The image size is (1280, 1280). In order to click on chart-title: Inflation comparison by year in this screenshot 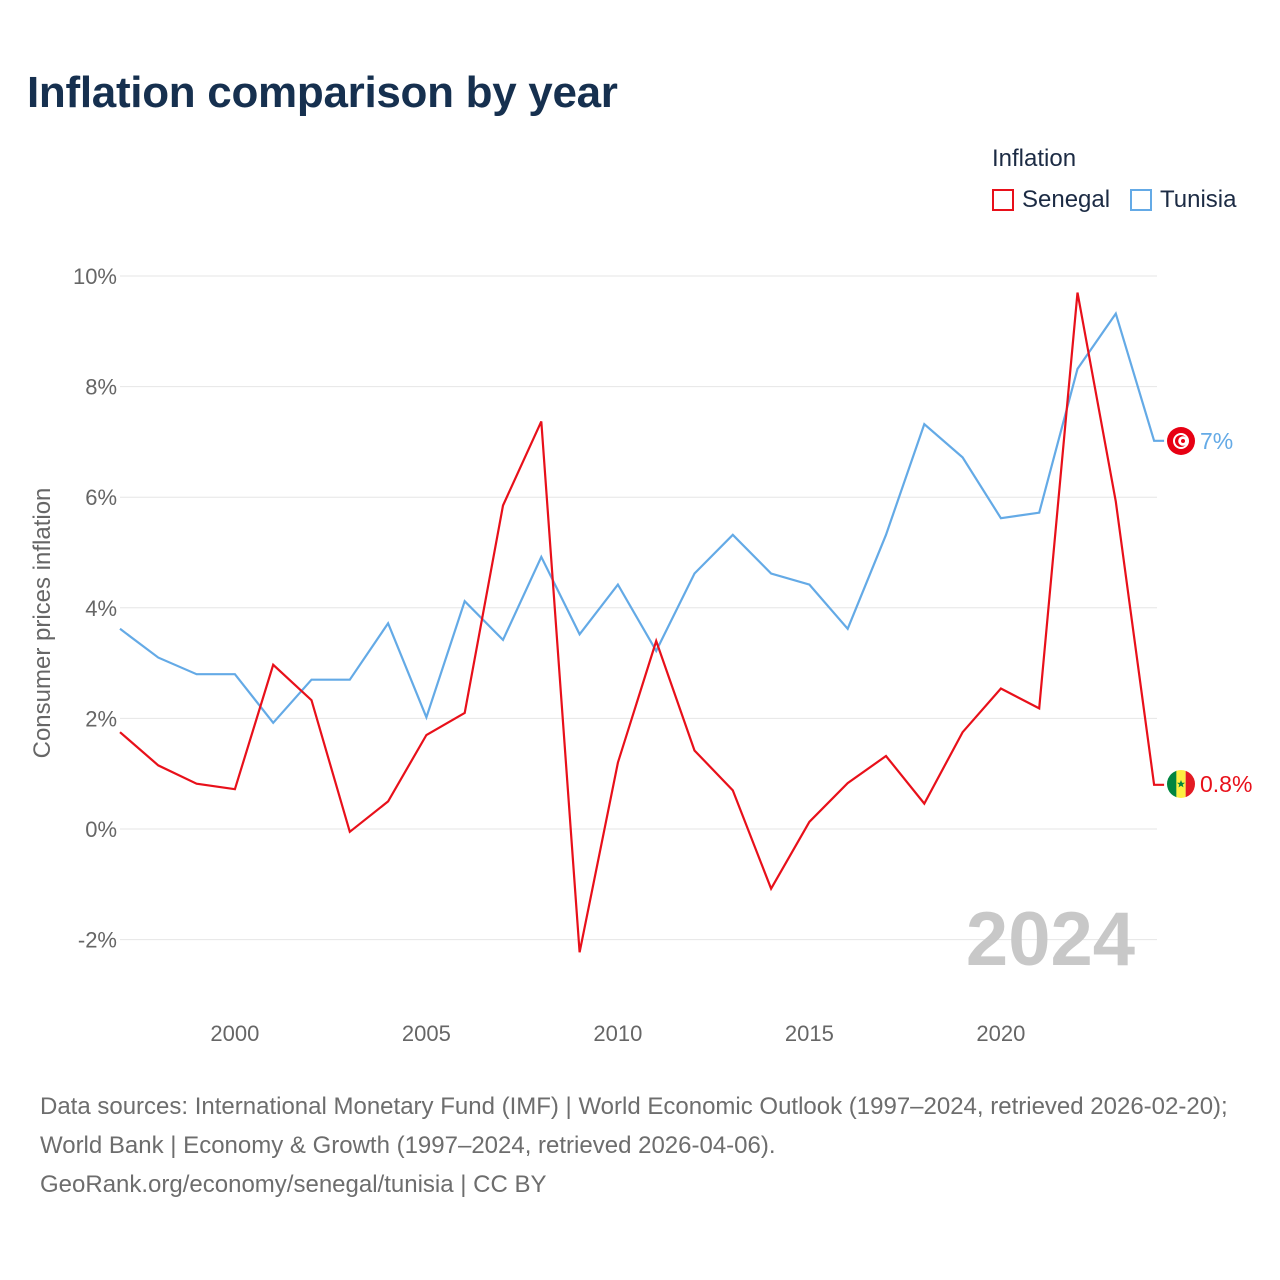, I will do `click(322, 92)`.